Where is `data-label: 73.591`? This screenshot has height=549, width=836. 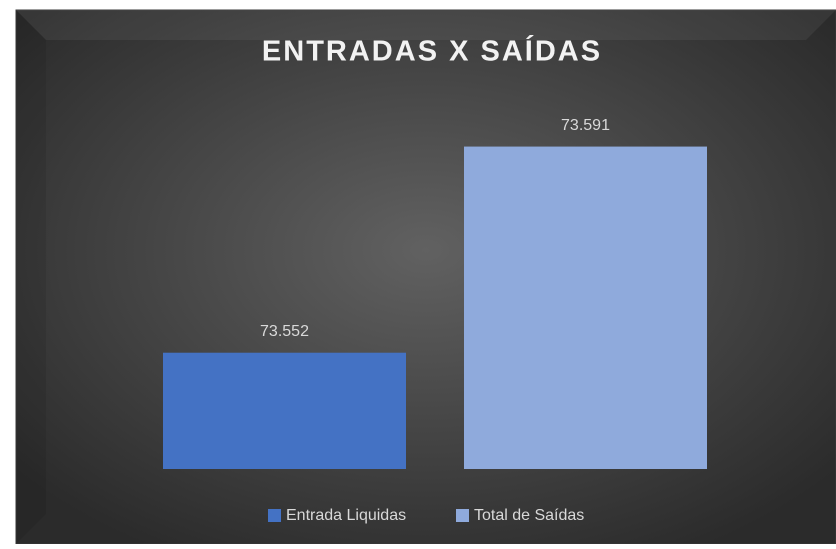
data-label: 73.591 is located at coordinates (585, 125).